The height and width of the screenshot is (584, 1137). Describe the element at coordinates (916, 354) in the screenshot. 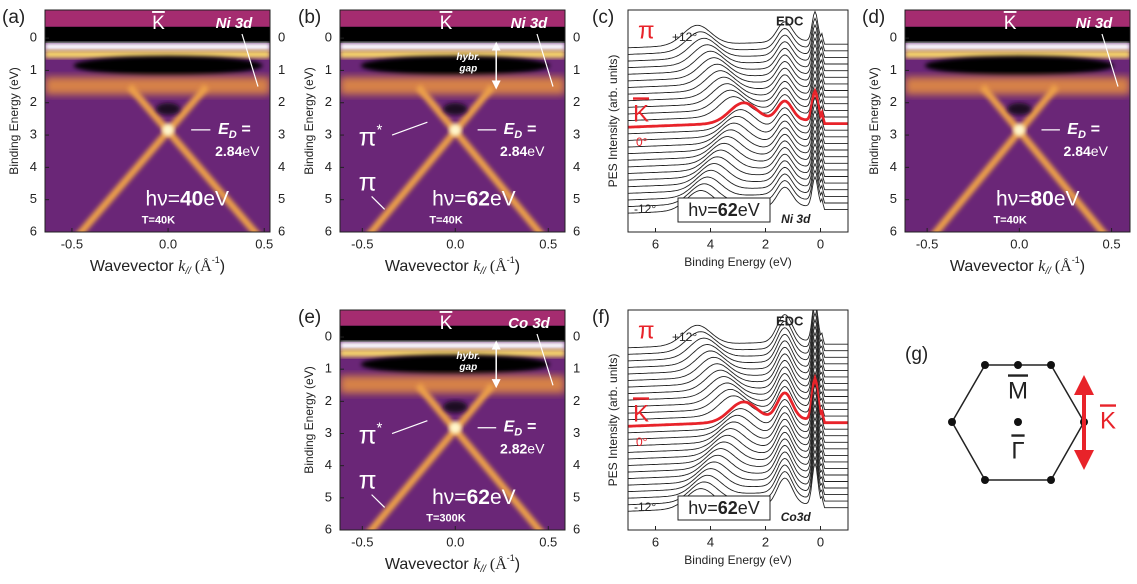

I see `panel-label: (g)` at that location.